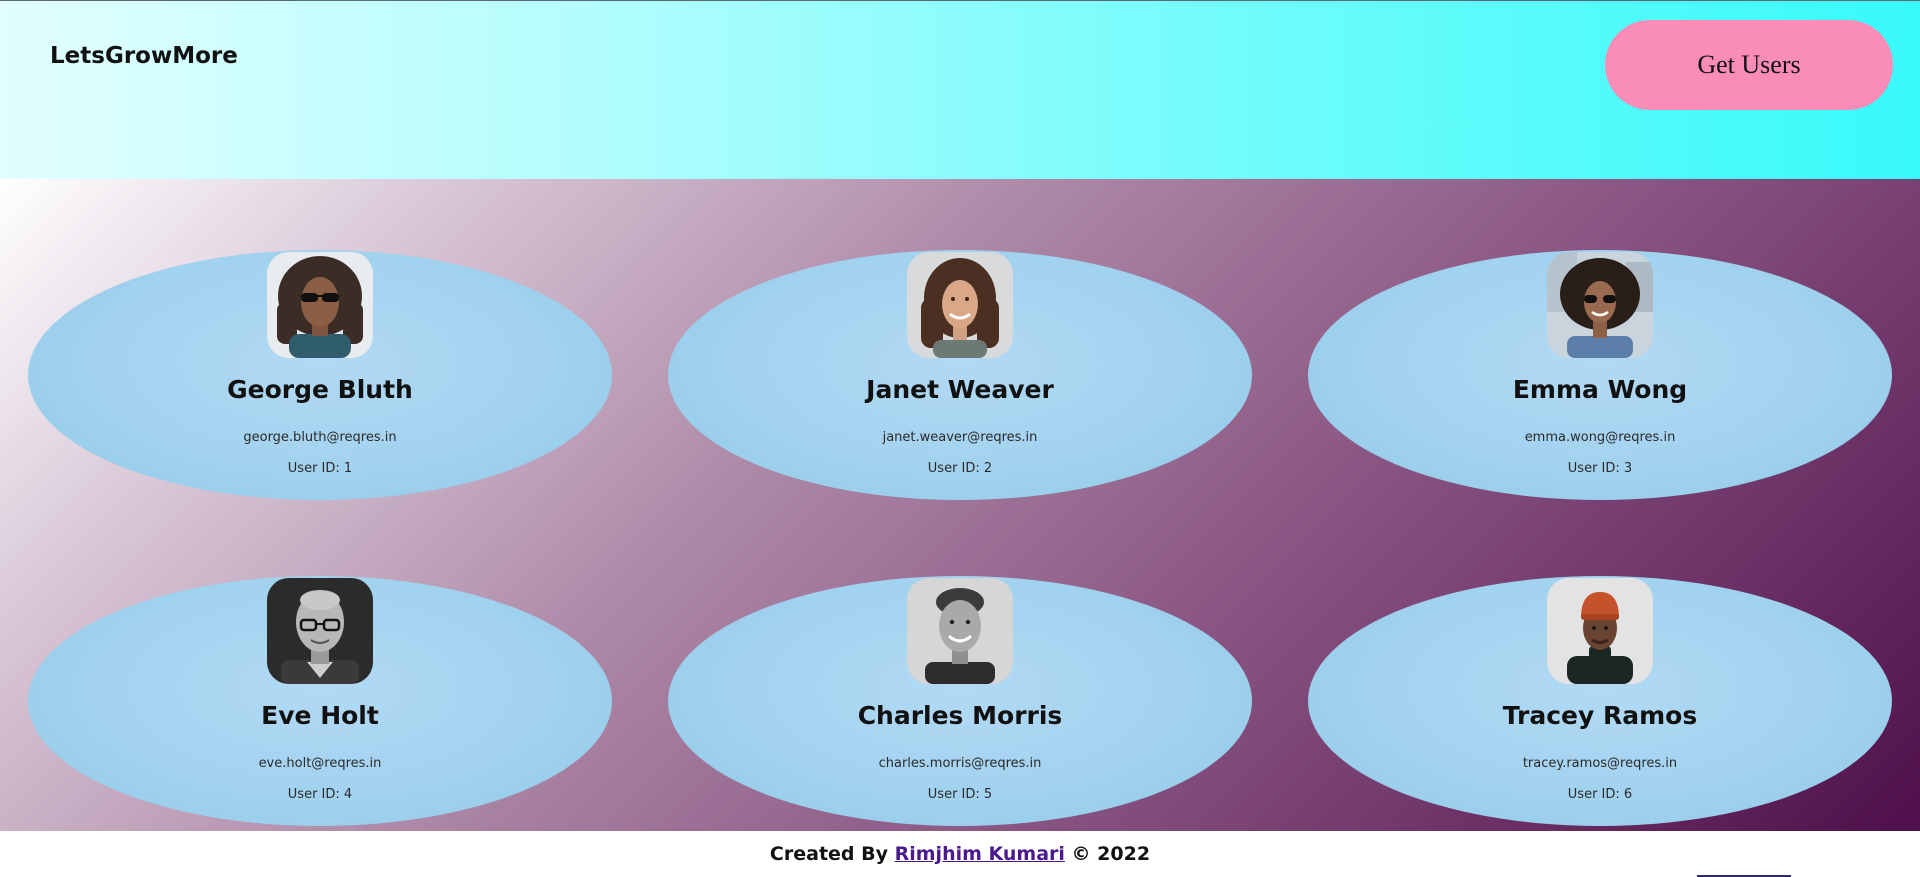  What do you see at coordinates (1600, 437) in the screenshot?
I see `user-email: emma.wong@reqres.in` at bounding box center [1600, 437].